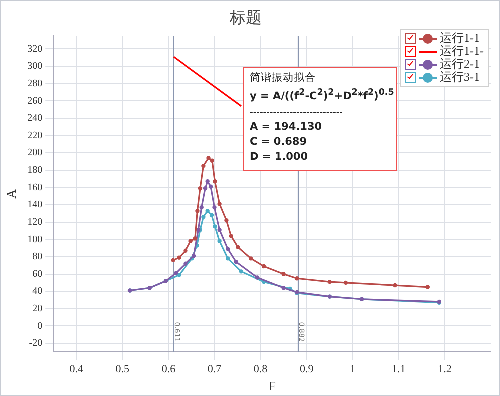 This screenshot has width=500, height=396. Describe the element at coordinates (460, 64) in the screenshot. I see `legend-label: 运行2-1` at that location.